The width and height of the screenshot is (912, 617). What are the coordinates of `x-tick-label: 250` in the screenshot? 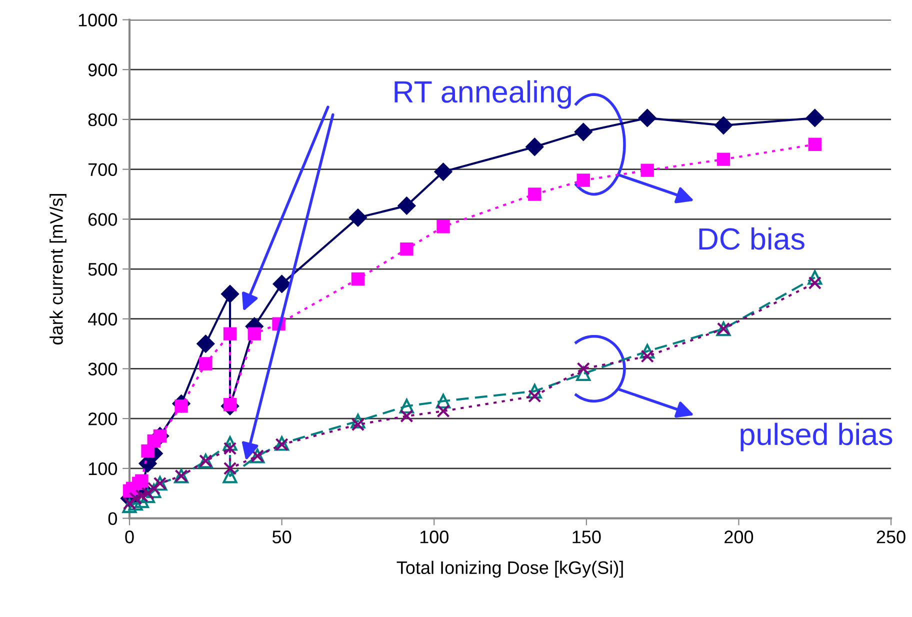 It's located at (891, 537).